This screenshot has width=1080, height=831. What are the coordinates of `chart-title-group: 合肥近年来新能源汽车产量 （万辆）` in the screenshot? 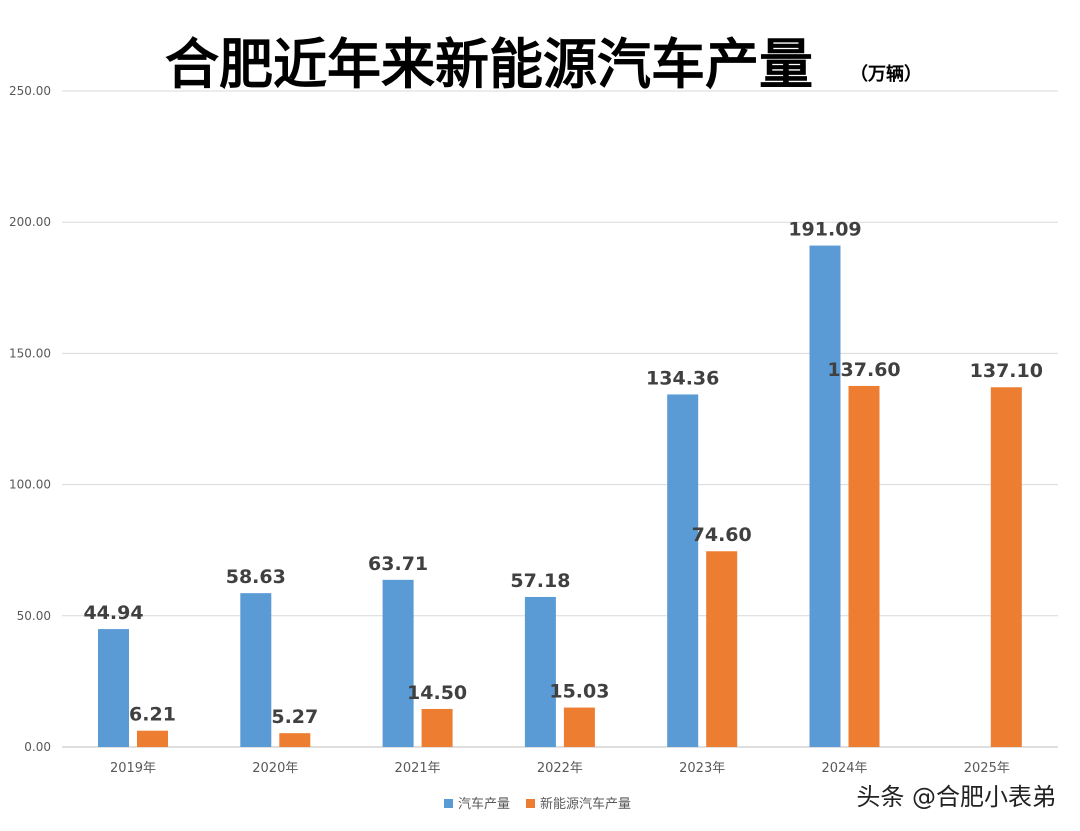 It's located at (543, 64).